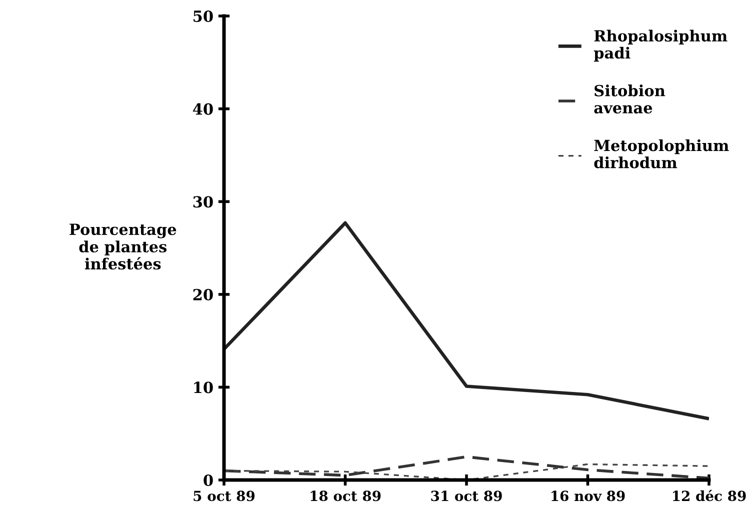  I want to click on y-axis-title: Pourcentage de plantes infestées, so click(123, 247).